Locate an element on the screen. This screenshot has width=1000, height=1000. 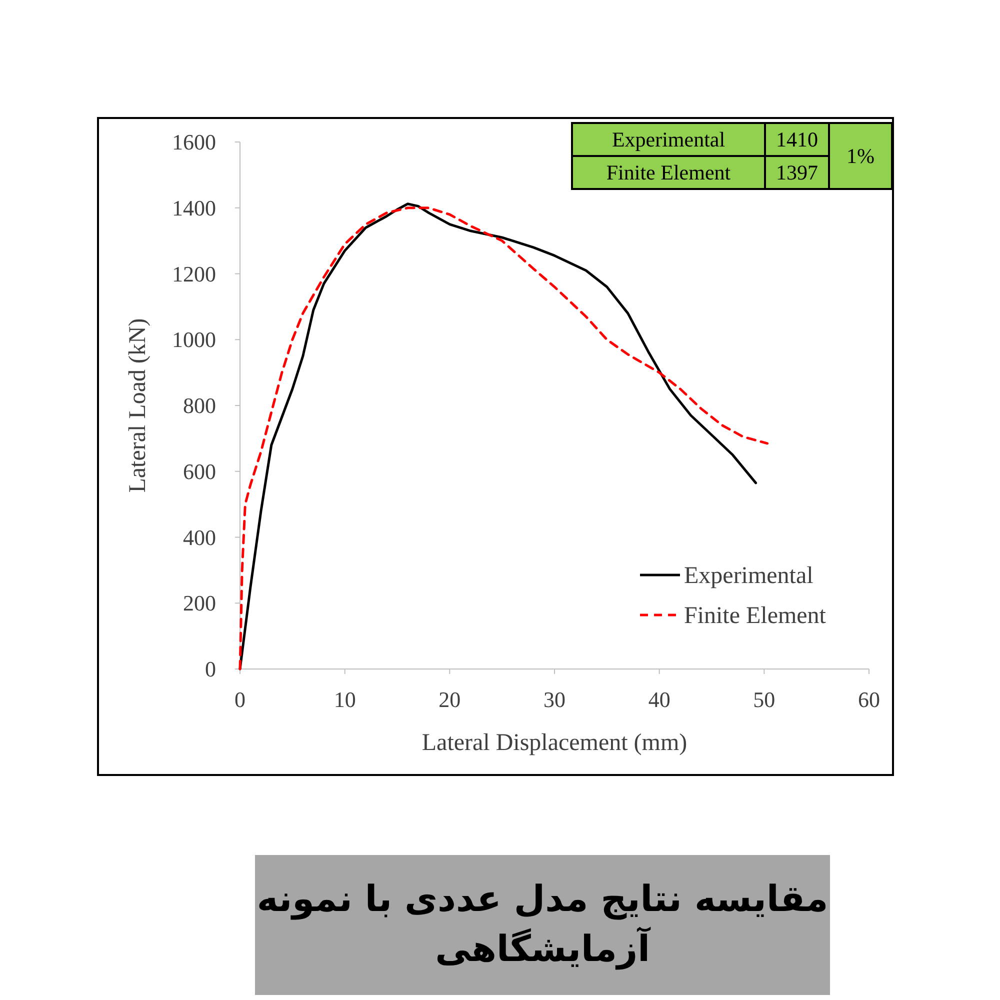
x-tick-label: 40 is located at coordinates (659, 699).